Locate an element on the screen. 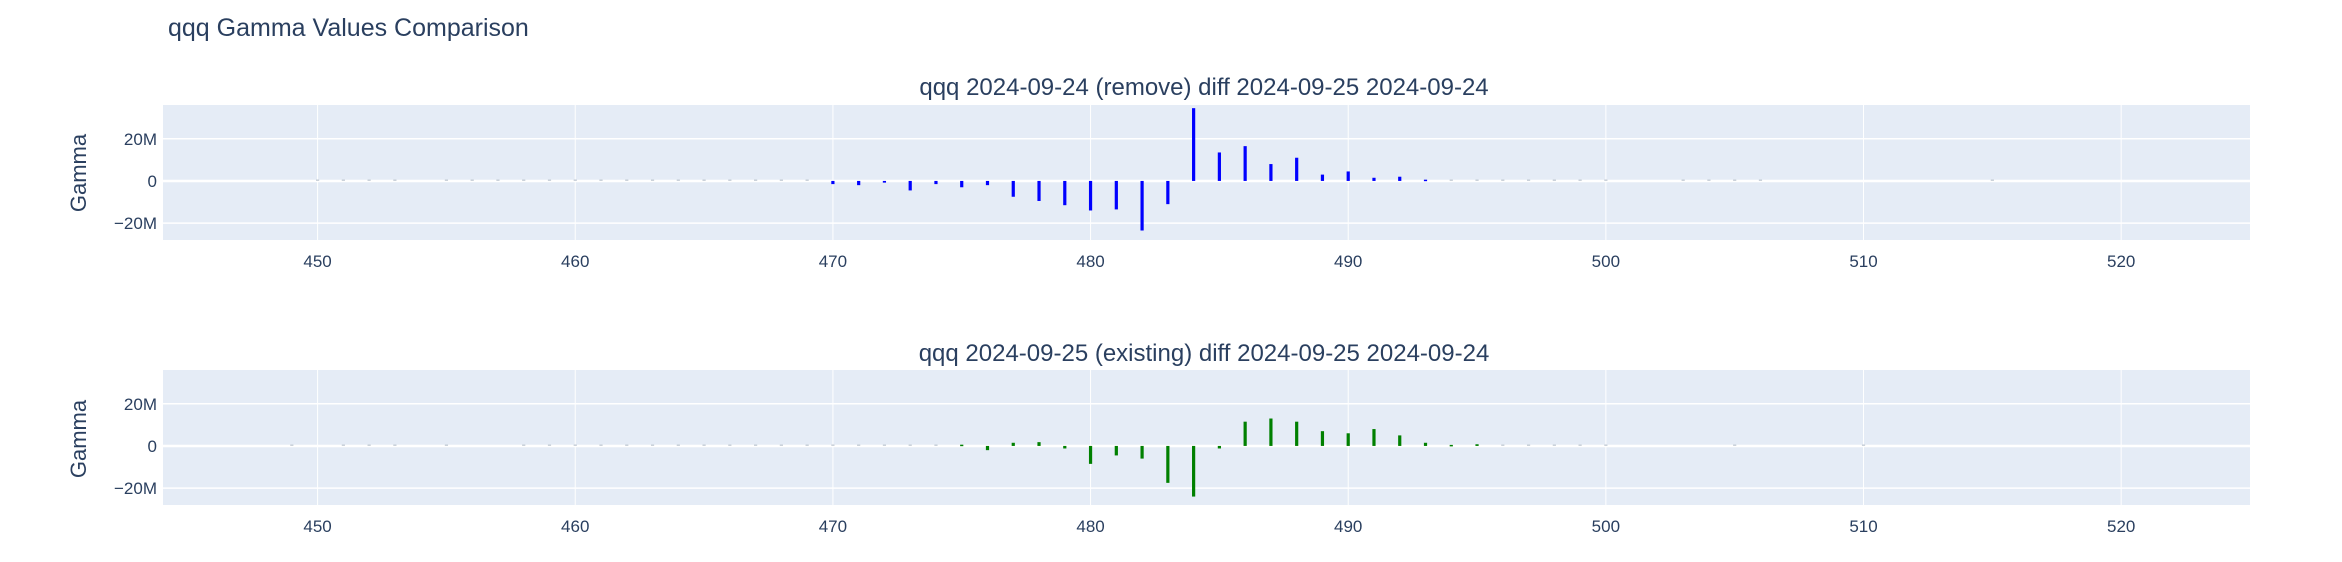  chart-main-title: qqq Gamma Values Comparison is located at coordinates (348, 28).